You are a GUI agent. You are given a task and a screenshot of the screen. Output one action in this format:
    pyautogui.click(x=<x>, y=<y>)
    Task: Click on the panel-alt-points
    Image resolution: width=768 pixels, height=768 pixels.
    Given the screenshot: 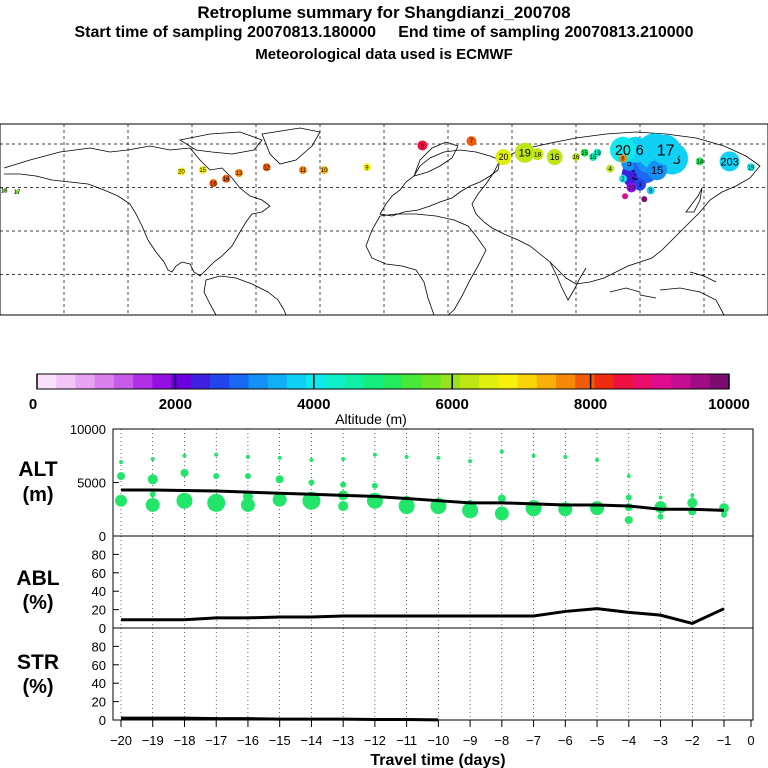 What is the action you would take?
    pyautogui.click(x=422, y=486)
    